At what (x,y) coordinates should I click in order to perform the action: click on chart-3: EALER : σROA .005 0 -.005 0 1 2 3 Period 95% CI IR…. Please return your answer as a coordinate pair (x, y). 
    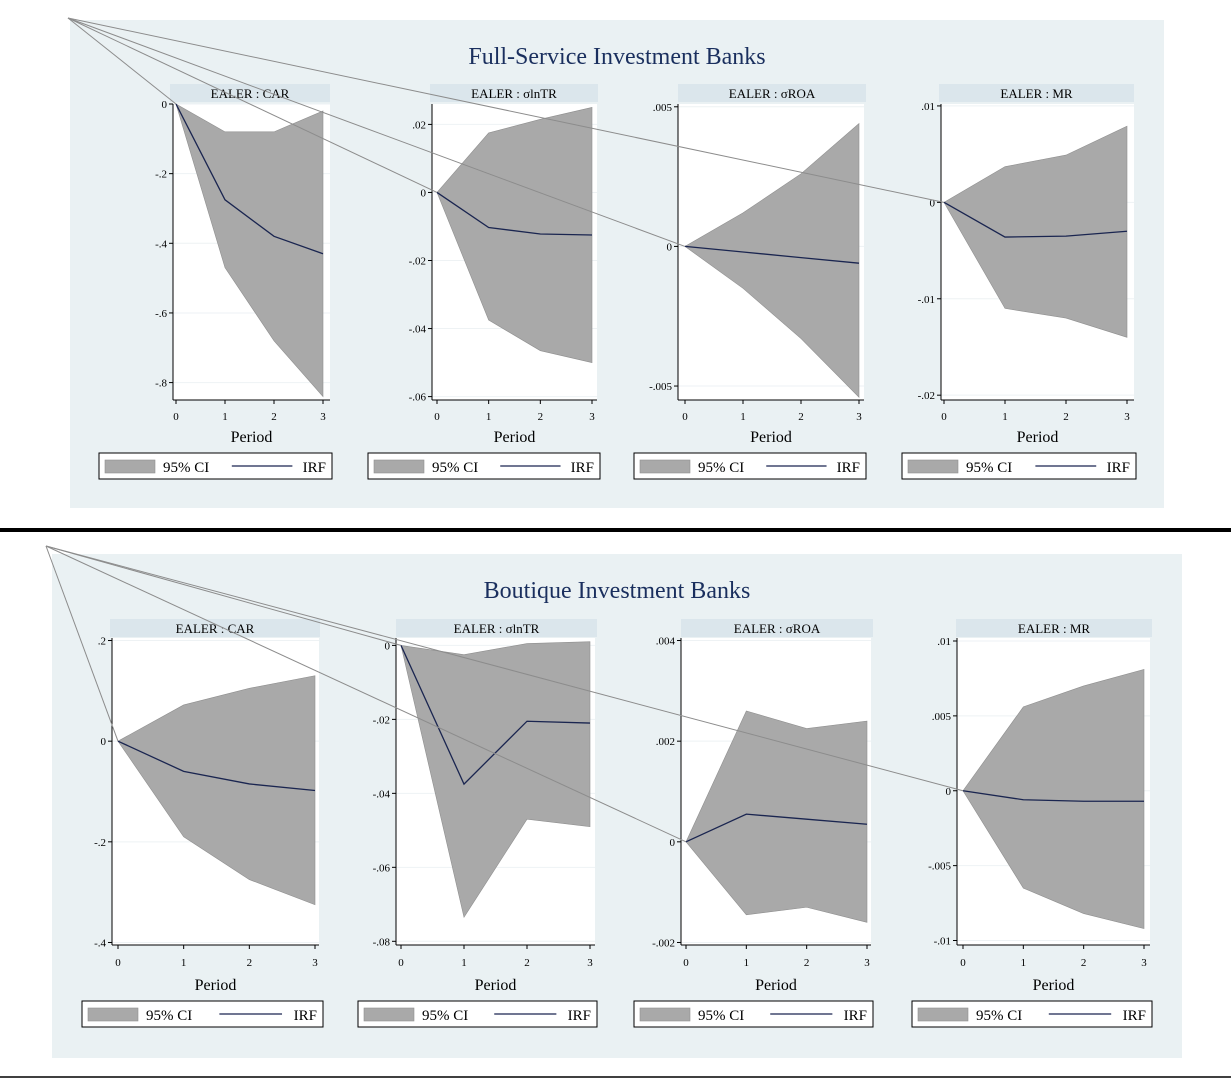
    Looking at the image, I should click on (750, 282).